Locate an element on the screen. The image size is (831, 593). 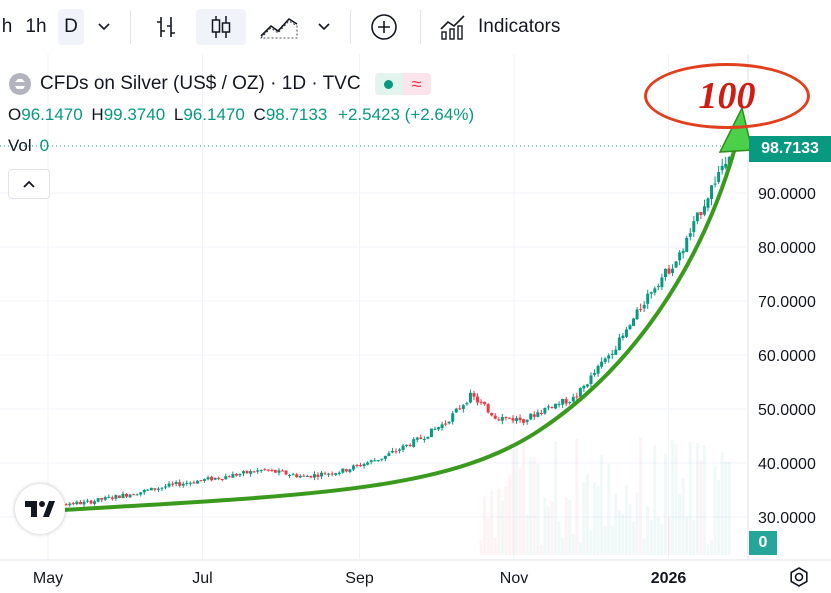
volume-legend: Vol 0 is located at coordinates (28, 146).